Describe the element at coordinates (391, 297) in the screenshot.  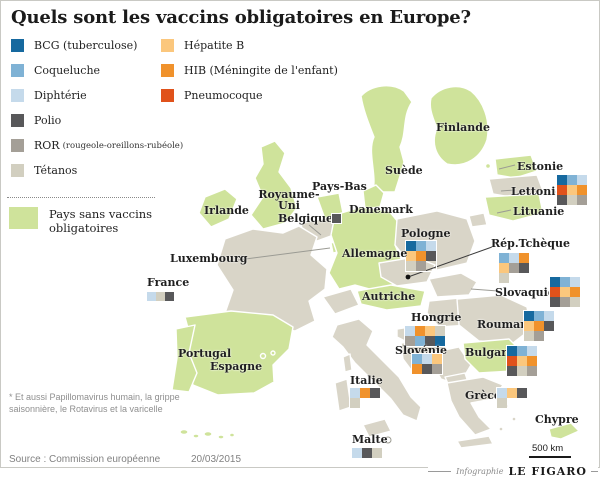
I see `country-shape-autriche` at that location.